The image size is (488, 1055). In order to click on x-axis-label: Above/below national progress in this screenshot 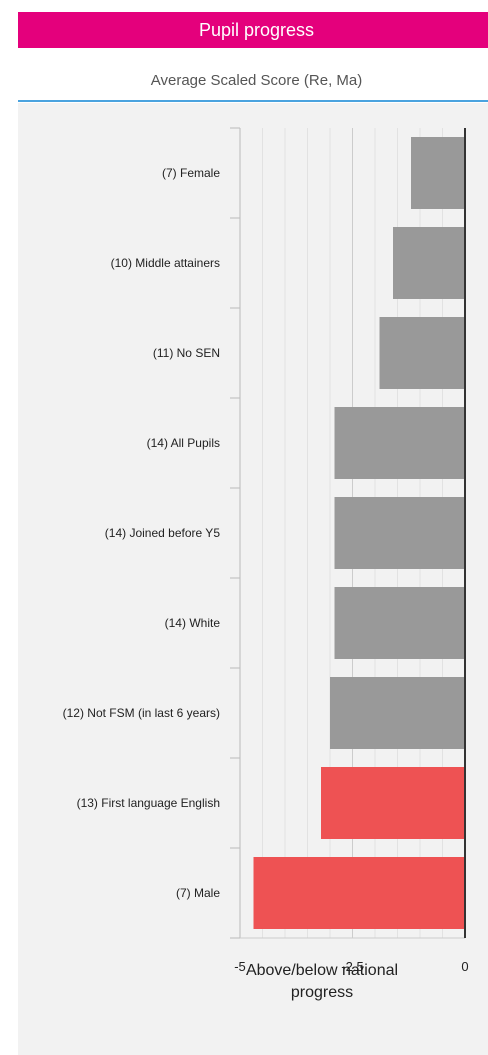, I will do `click(322, 981)`.